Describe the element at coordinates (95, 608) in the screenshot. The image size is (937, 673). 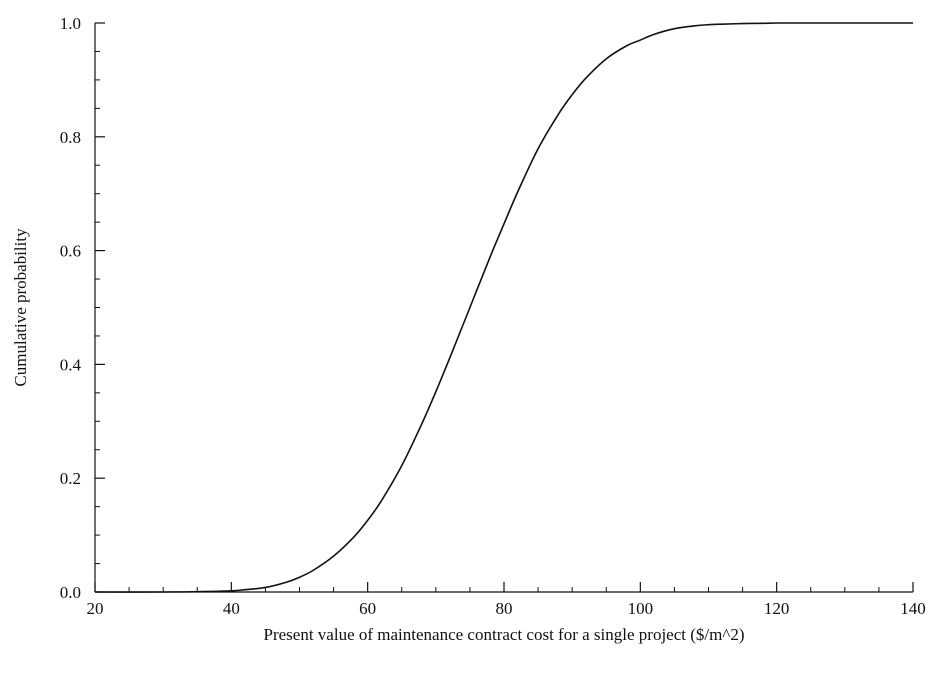
I see `x-tick-label: 20` at that location.